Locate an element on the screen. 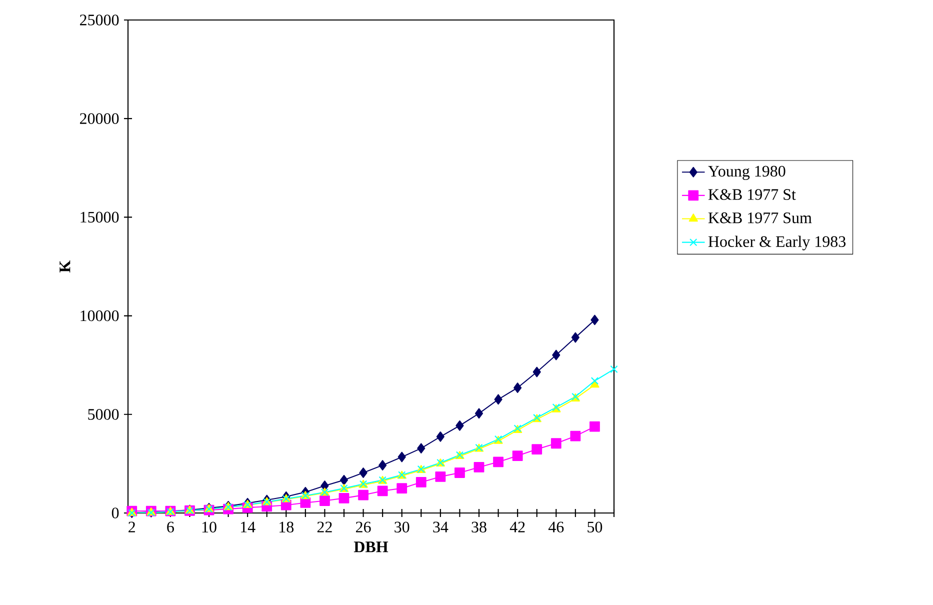  y-tick-label: 25000 is located at coordinates (99, 20).